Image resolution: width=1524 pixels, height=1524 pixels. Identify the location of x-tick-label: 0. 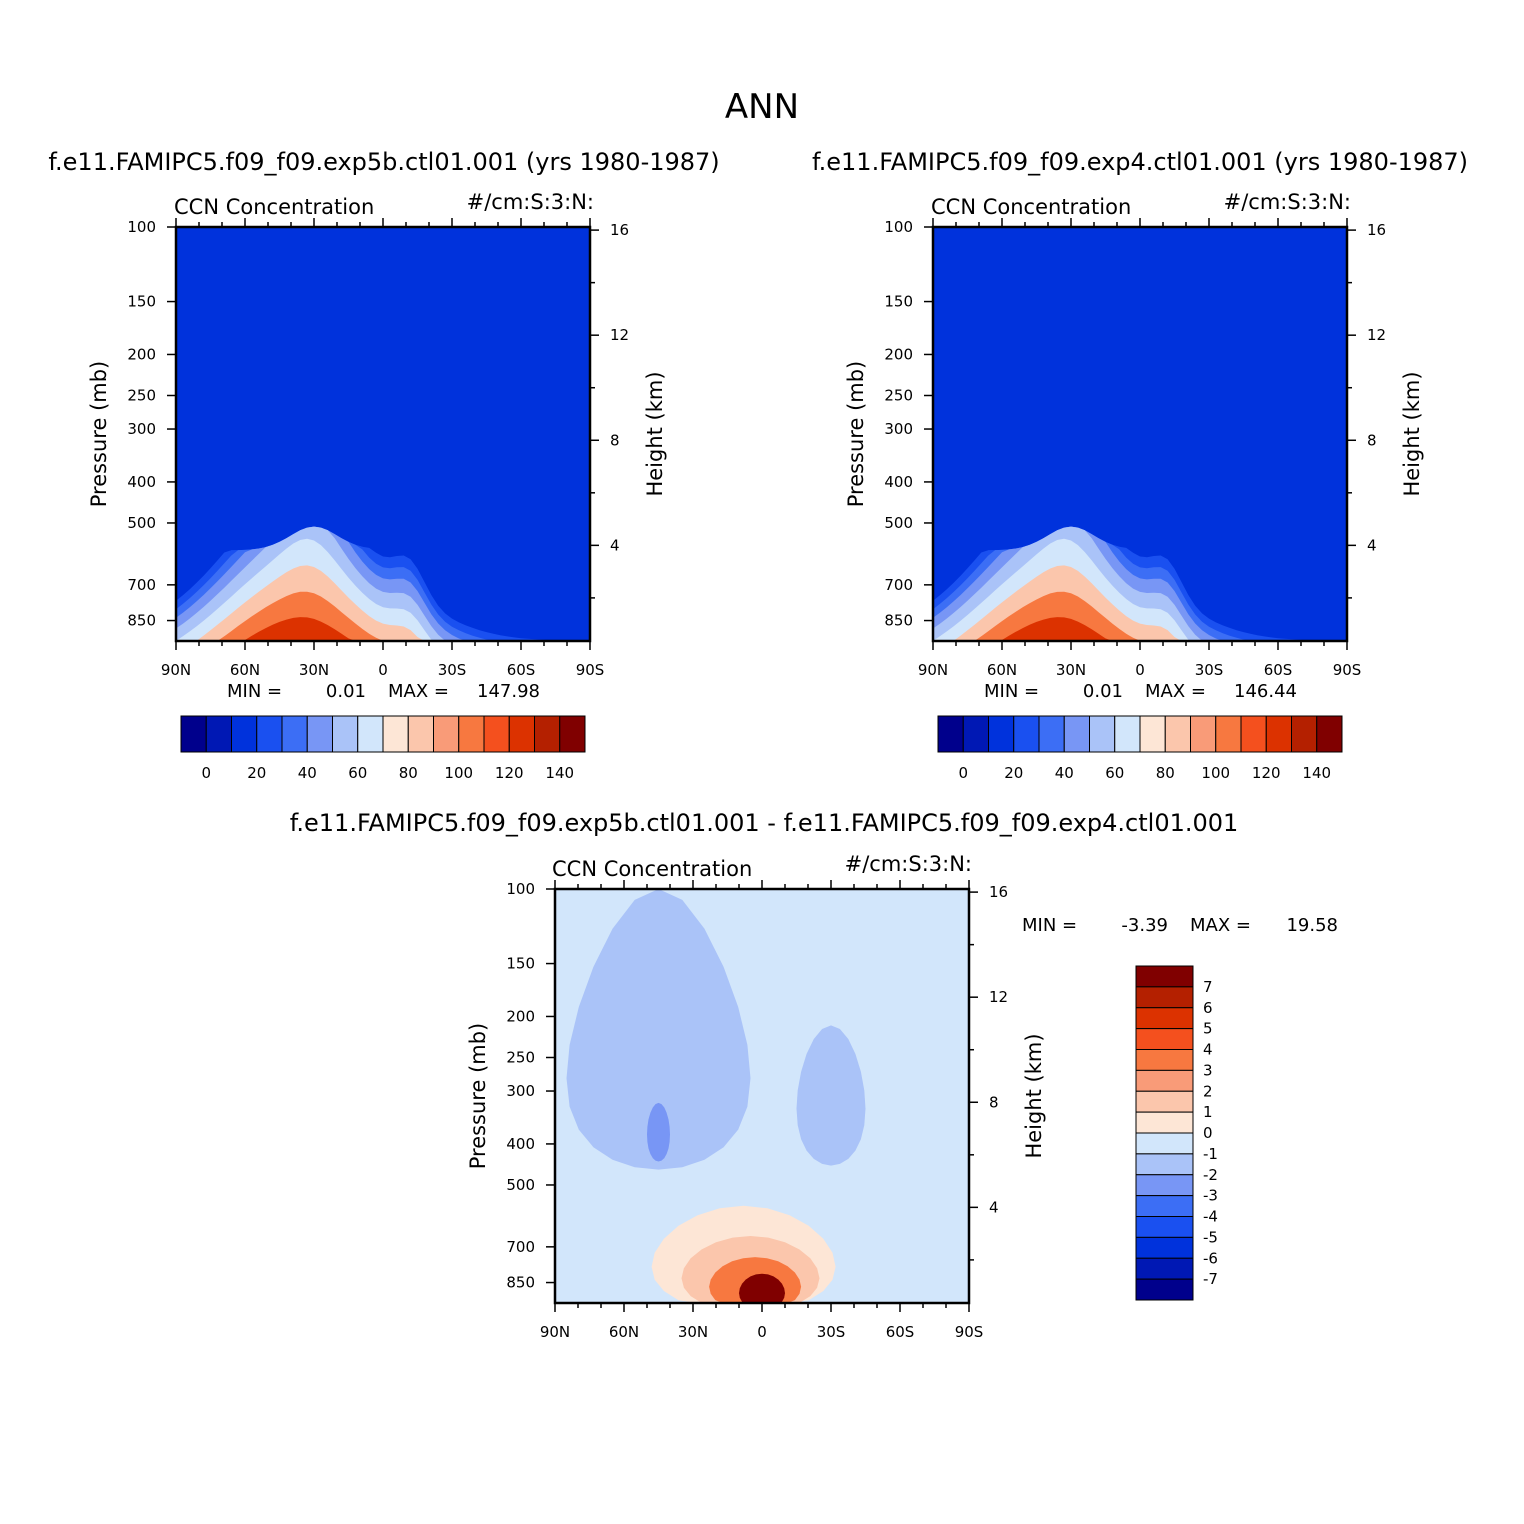
(762, 1332).